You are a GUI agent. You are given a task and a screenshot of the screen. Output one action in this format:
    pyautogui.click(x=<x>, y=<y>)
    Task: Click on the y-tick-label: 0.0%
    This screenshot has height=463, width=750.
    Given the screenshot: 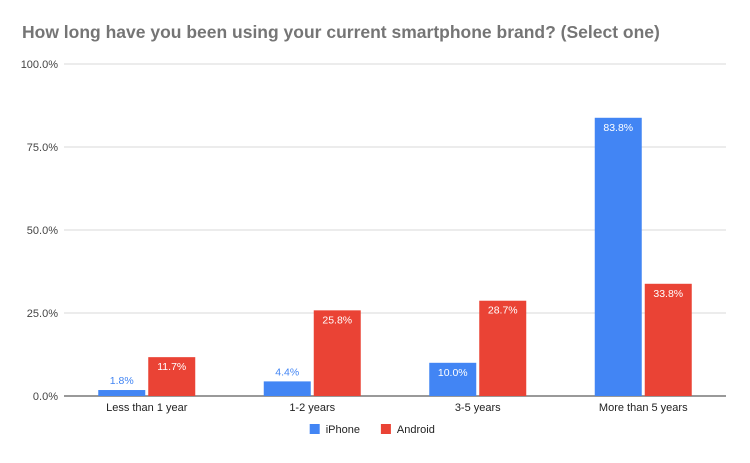 What is the action you would take?
    pyautogui.click(x=45, y=397)
    